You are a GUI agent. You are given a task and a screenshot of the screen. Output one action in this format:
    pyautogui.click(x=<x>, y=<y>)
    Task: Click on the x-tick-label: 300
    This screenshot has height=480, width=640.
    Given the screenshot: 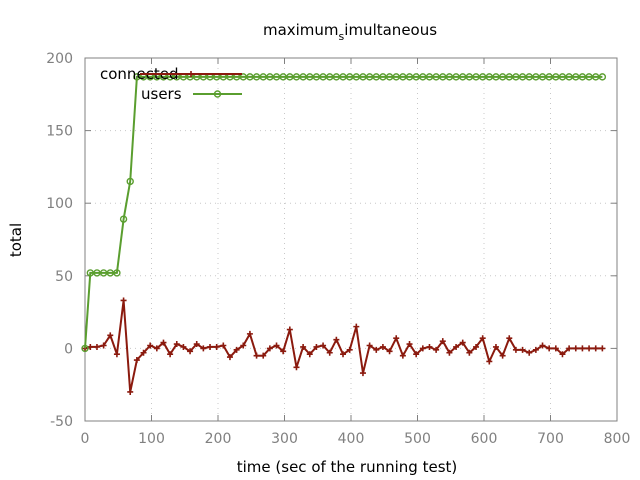 What is the action you would take?
    pyautogui.click(x=284, y=439)
    